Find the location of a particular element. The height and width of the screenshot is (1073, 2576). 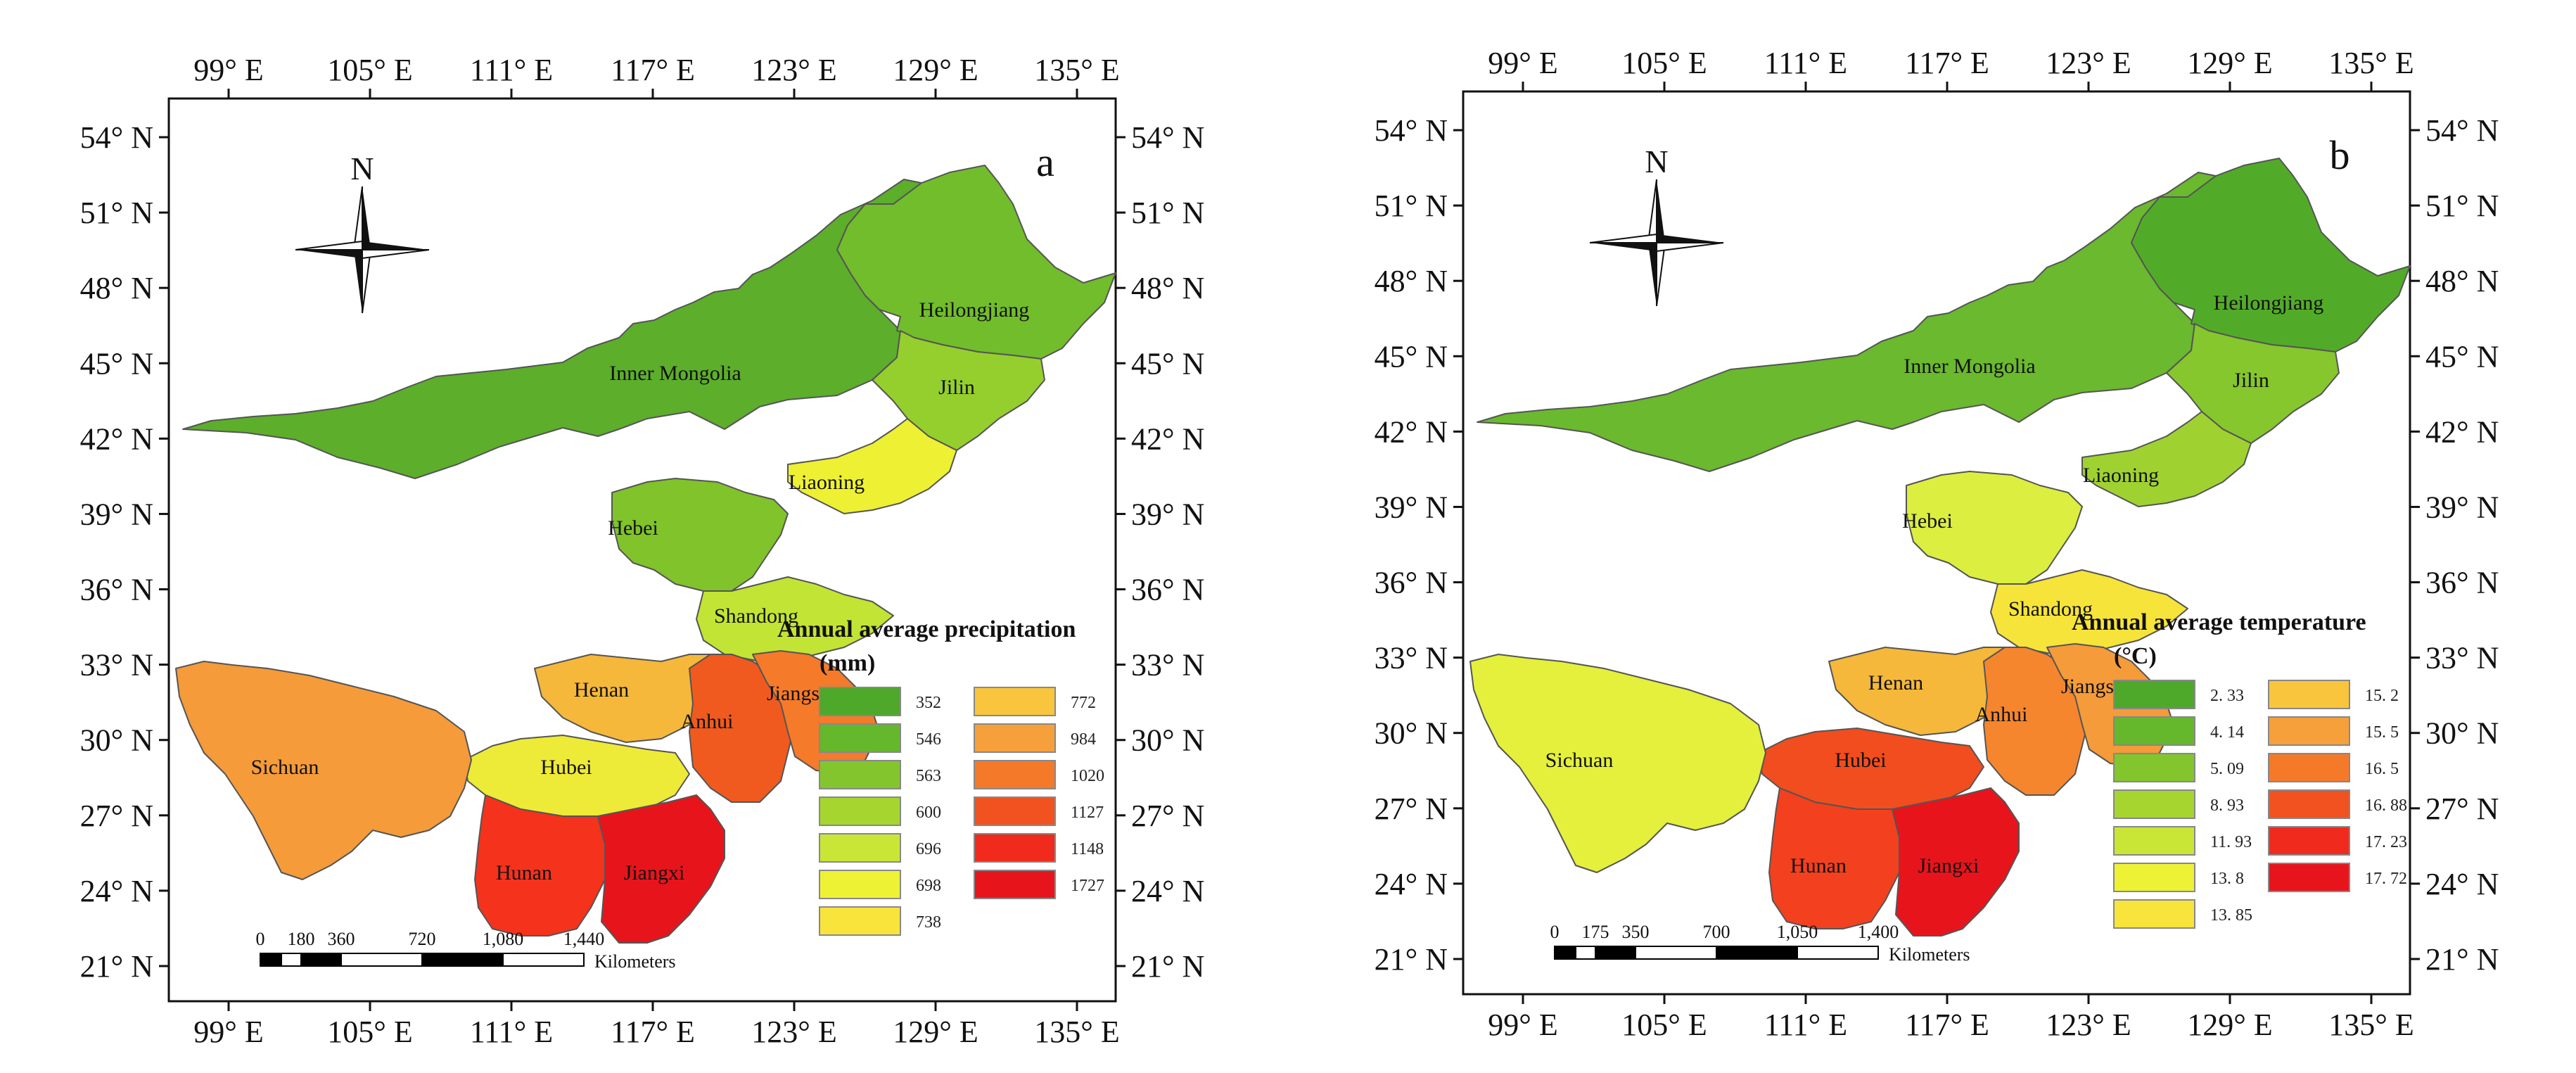

scale-tick-label: 350 is located at coordinates (1636, 932).